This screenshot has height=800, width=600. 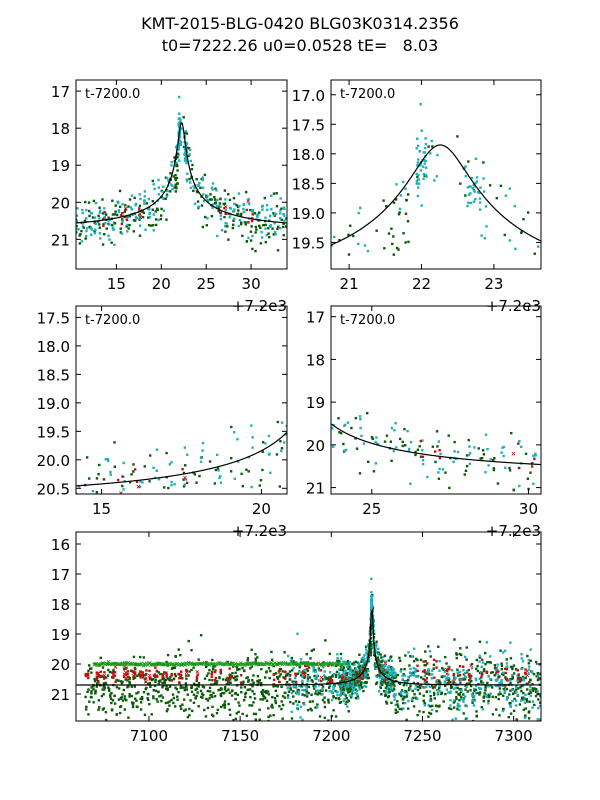 I want to click on panel-bottom-data-points, so click(x=312, y=649).